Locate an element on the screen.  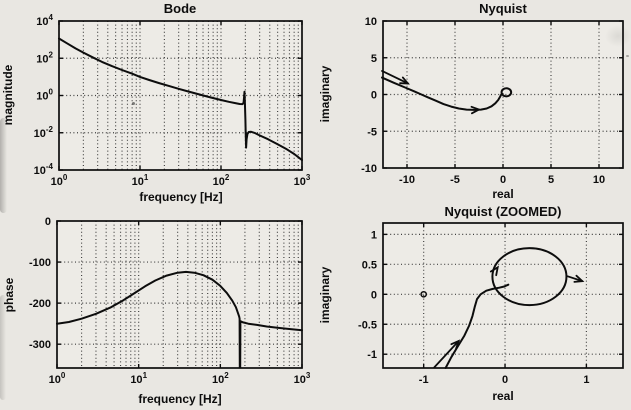
y-tick-label: -5 is located at coordinates (372, 132).